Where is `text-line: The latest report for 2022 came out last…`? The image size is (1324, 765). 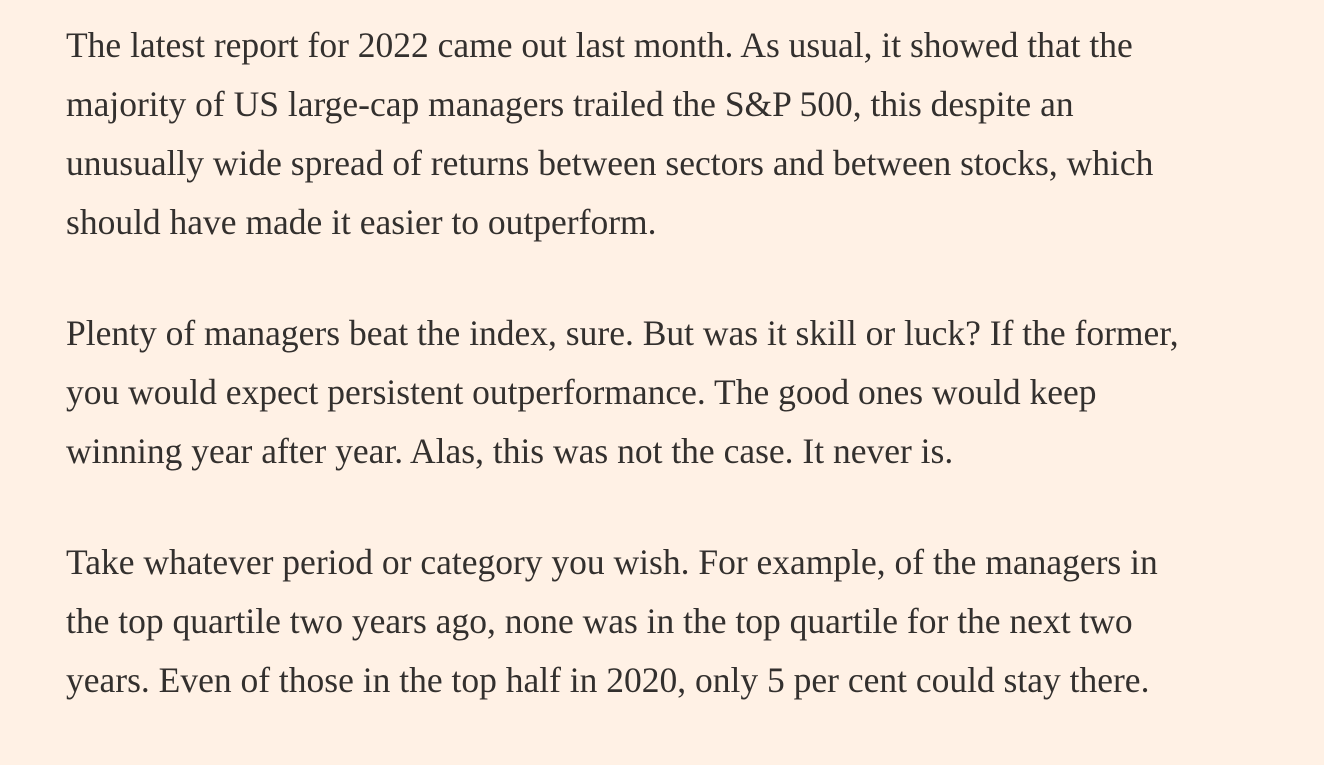 text-line: The latest report for 2022 came out last… is located at coordinates (599, 45).